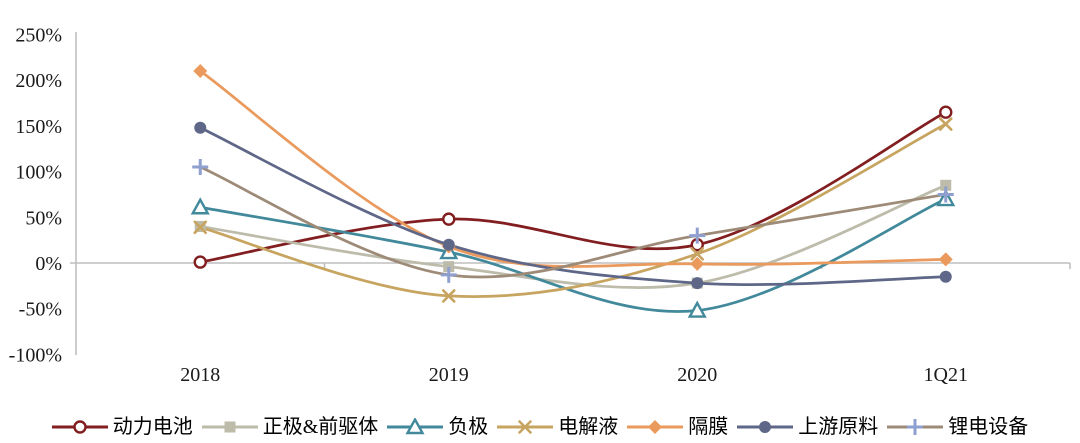  Describe the element at coordinates (449, 375) in the screenshot. I see `x-axis-tick-label: 2019` at that location.